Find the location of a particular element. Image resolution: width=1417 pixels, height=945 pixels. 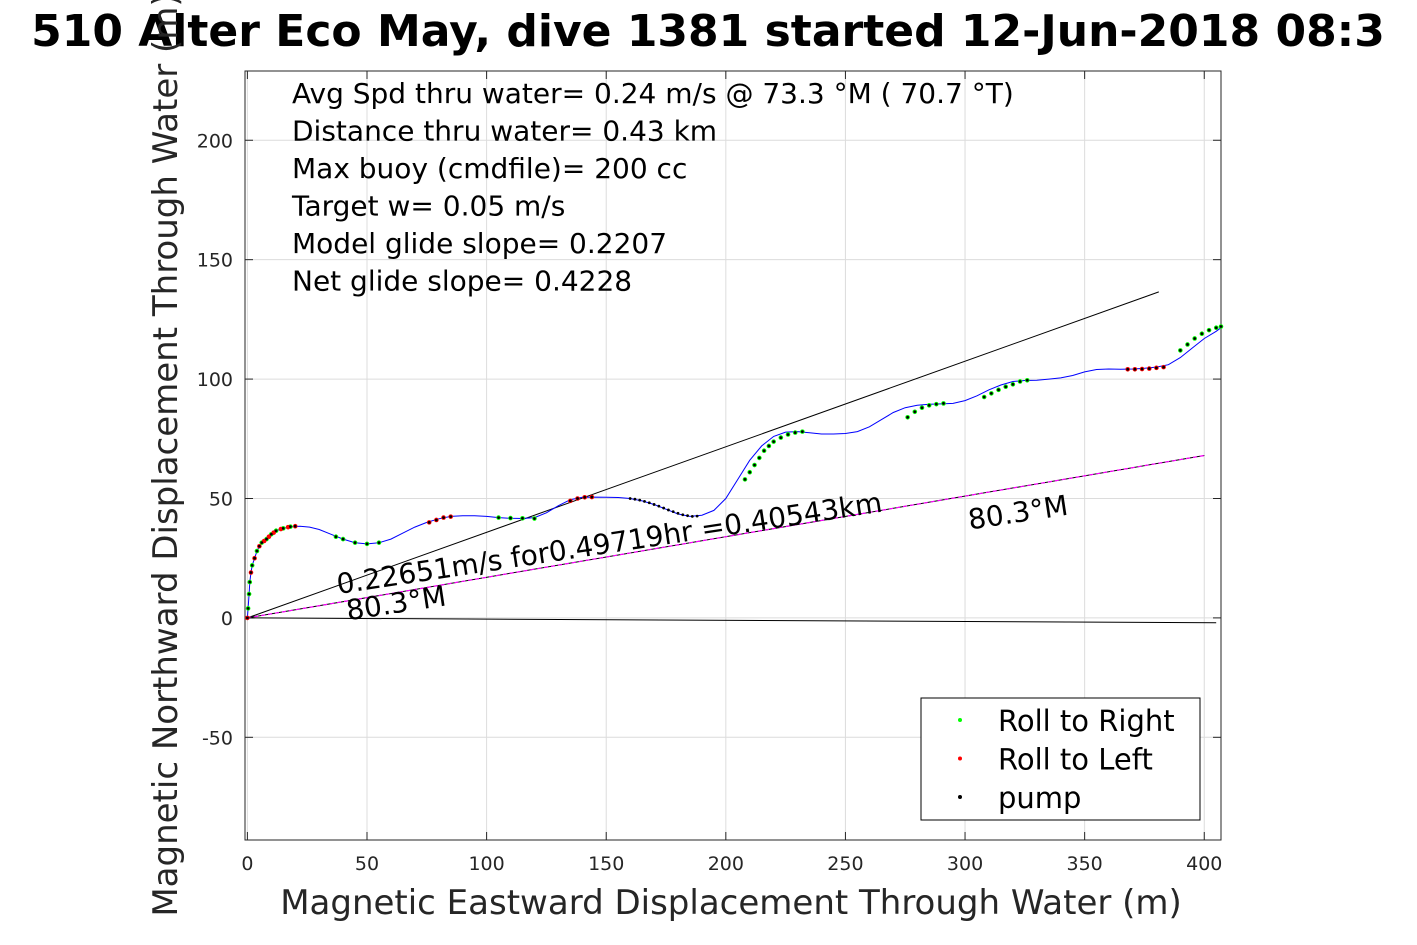

info-line: Target w= 0.05 m/s is located at coordinates (428, 206).